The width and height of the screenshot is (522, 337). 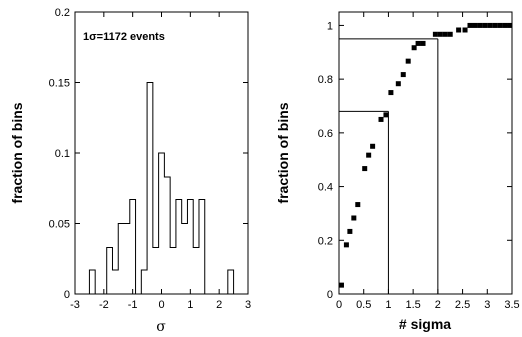 I want to click on histogram-y-axis-label: fraction of bins, so click(x=17, y=152).